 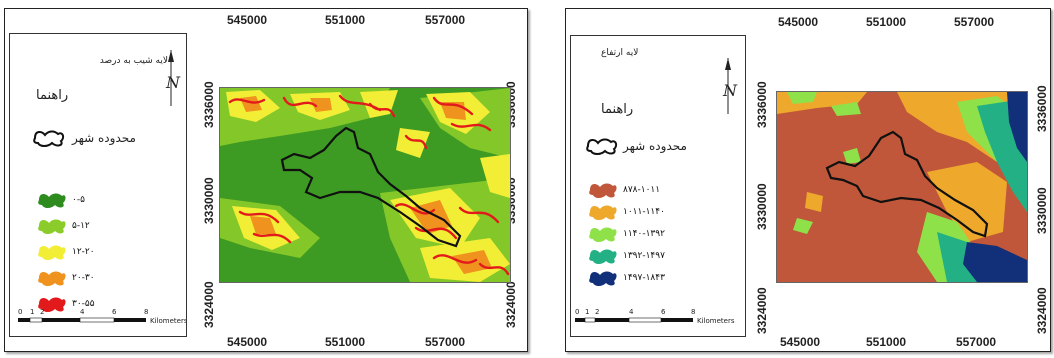 What do you see at coordinates (1042, 108) in the screenshot?
I see `y-tick-right: 3336000` at bounding box center [1042, 108].